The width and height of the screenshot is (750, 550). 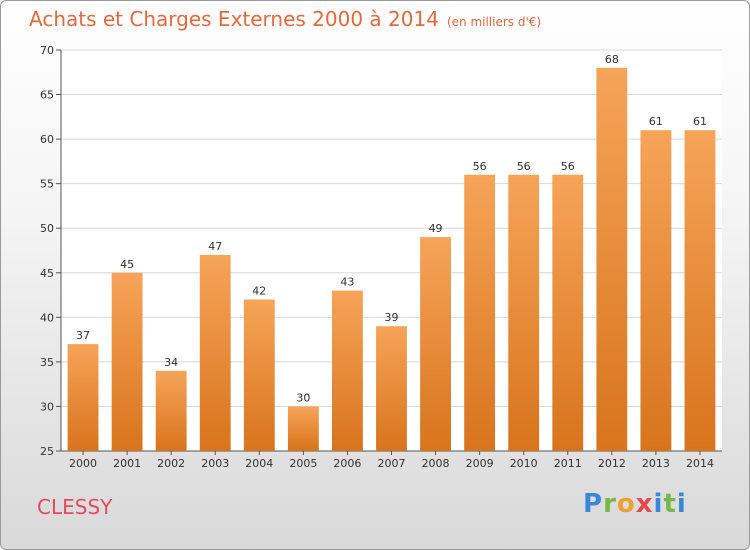 I want to click on bar-value-label: 68, so click(x=612, y=59).